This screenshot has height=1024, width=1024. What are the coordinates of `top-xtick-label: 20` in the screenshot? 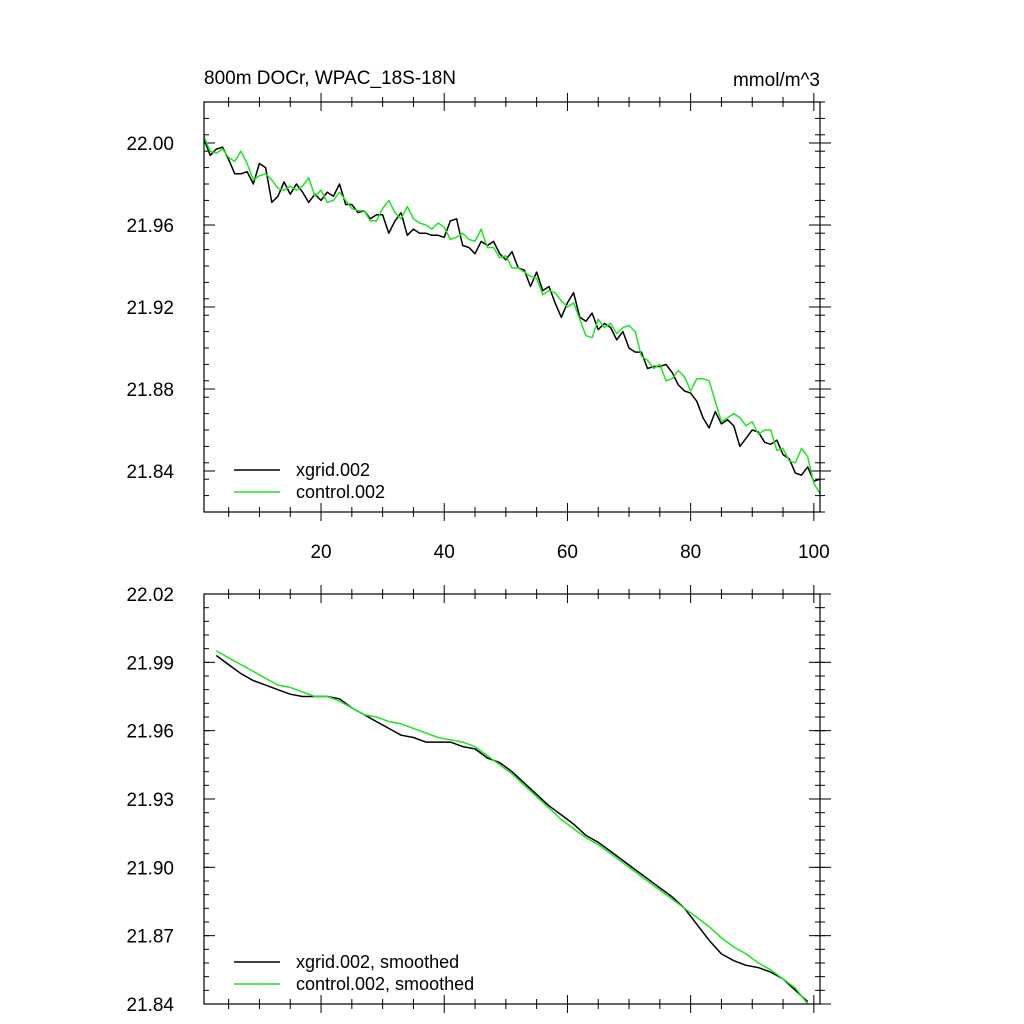 It's located at (320, 552).